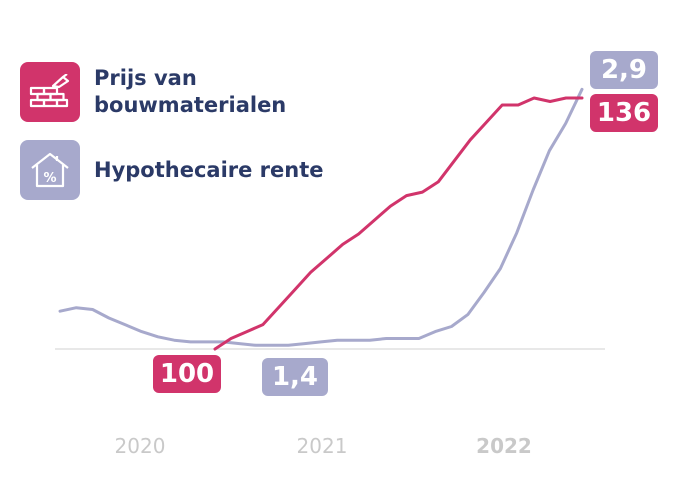 This screenshot has width=693, height=502. I want to click on house-percent-icon: %, so click(50, 170).